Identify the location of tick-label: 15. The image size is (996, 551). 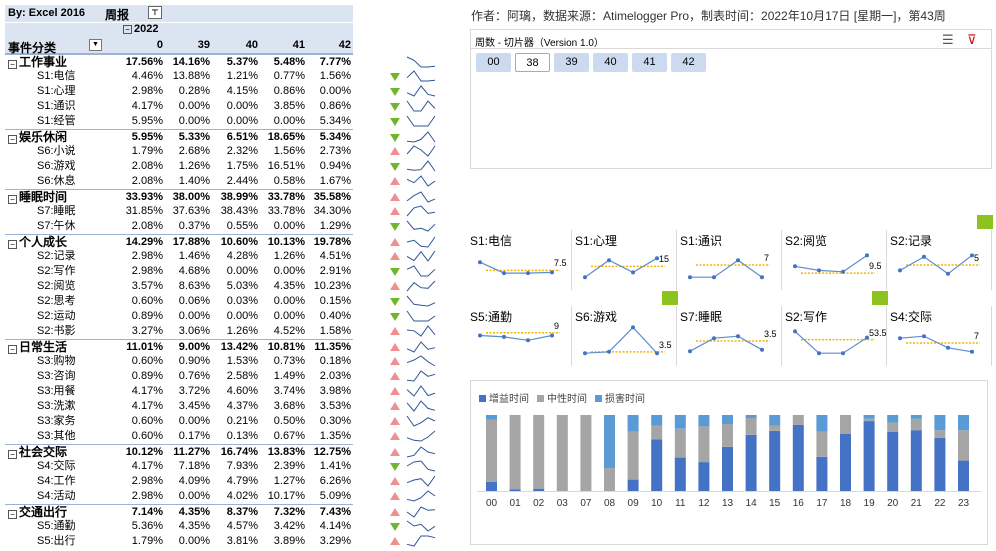
(775, 503).